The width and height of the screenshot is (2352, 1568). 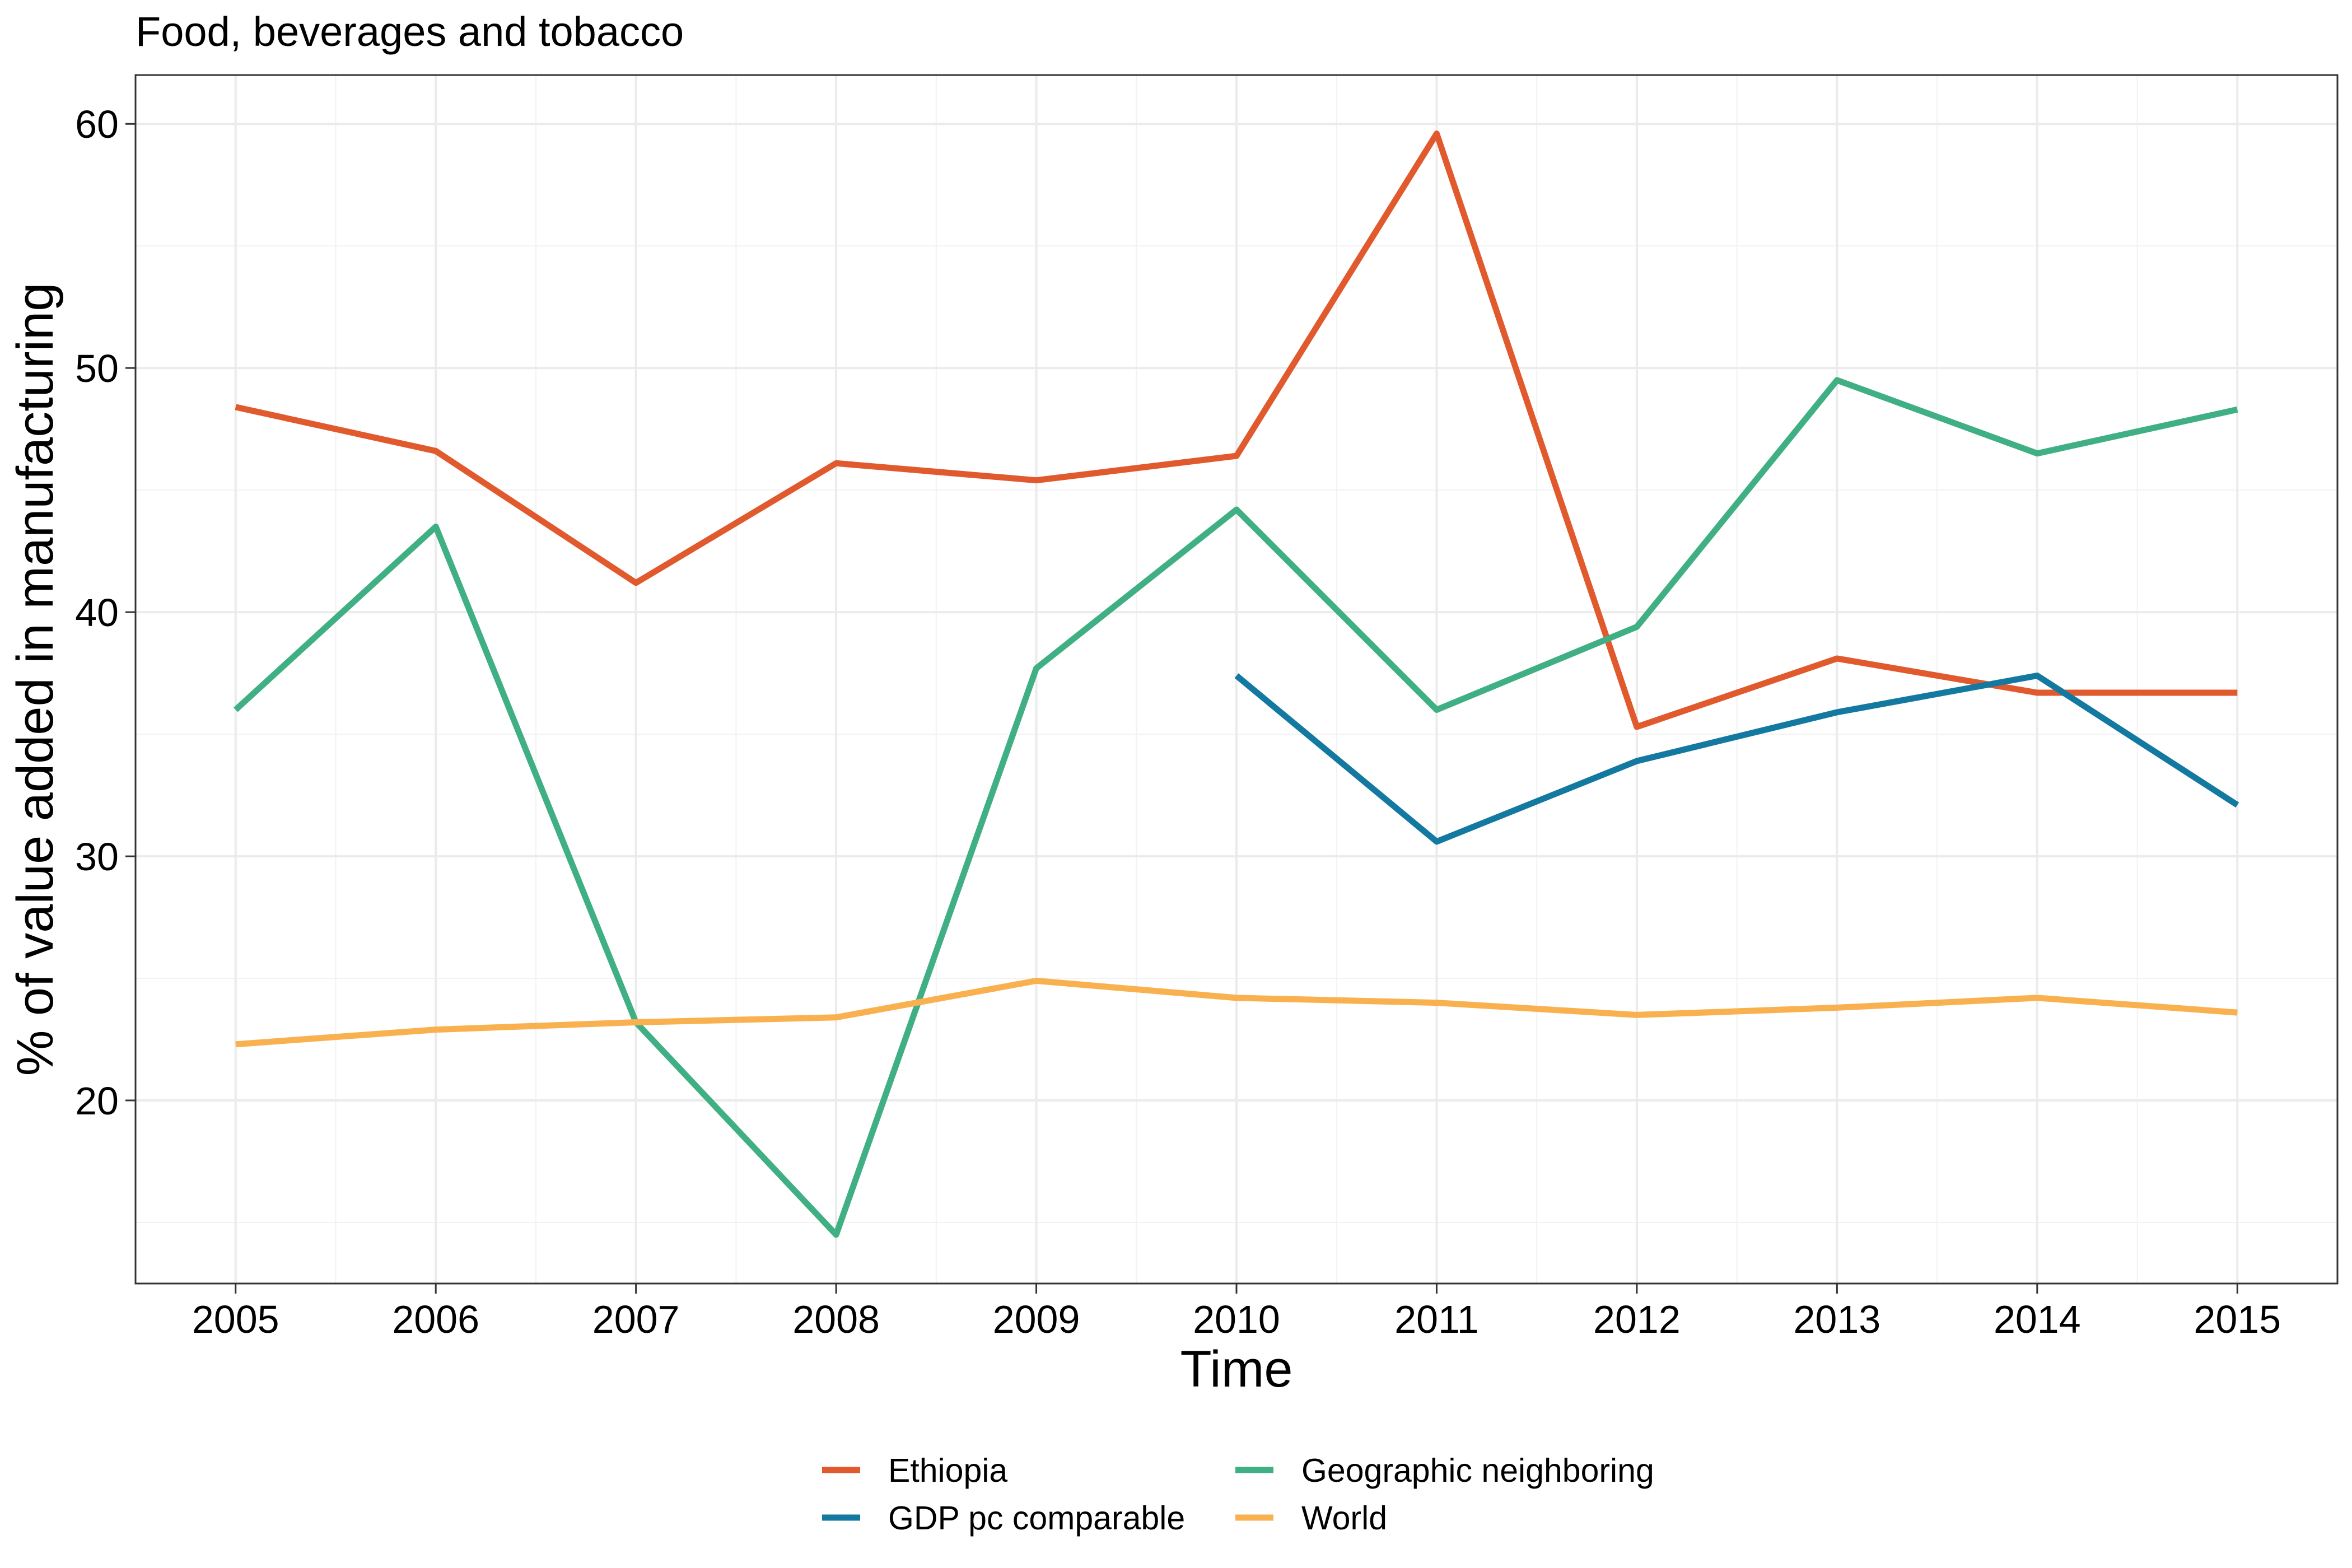 What do you see at coordinates (1236, 1013) in the screenshot?
I see `series-line-world` at bounding box center [1236, 1013].